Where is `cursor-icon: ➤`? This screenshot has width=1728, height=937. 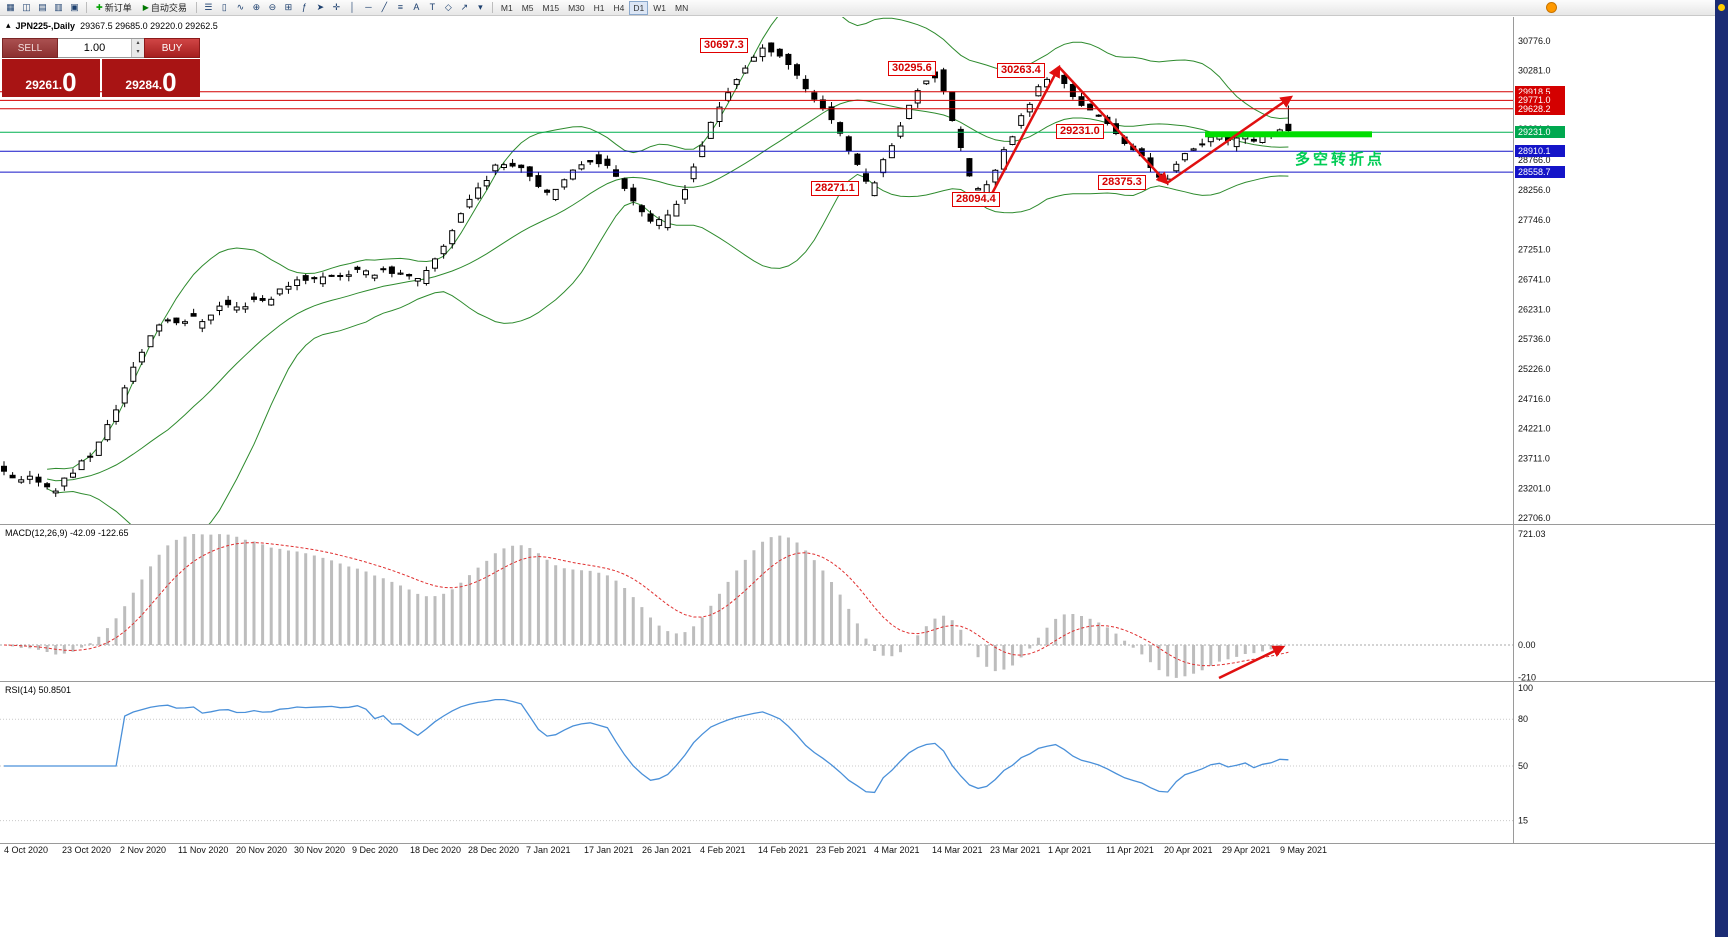
cursor-icon: ➤ is located at coordinates (320, 7).